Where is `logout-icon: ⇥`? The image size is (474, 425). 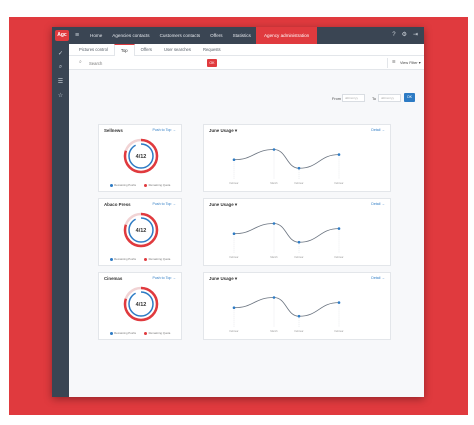
logout-icon: ⇥ is located at coordinates (415, 35).